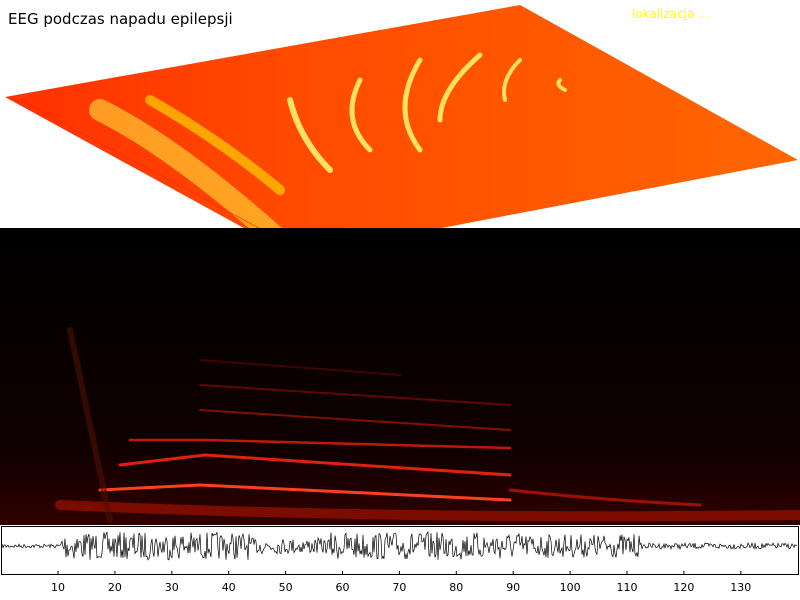  Describe the element at coordinates (229, 587) in the screenshot. I see `tick-label: 40` at that location.